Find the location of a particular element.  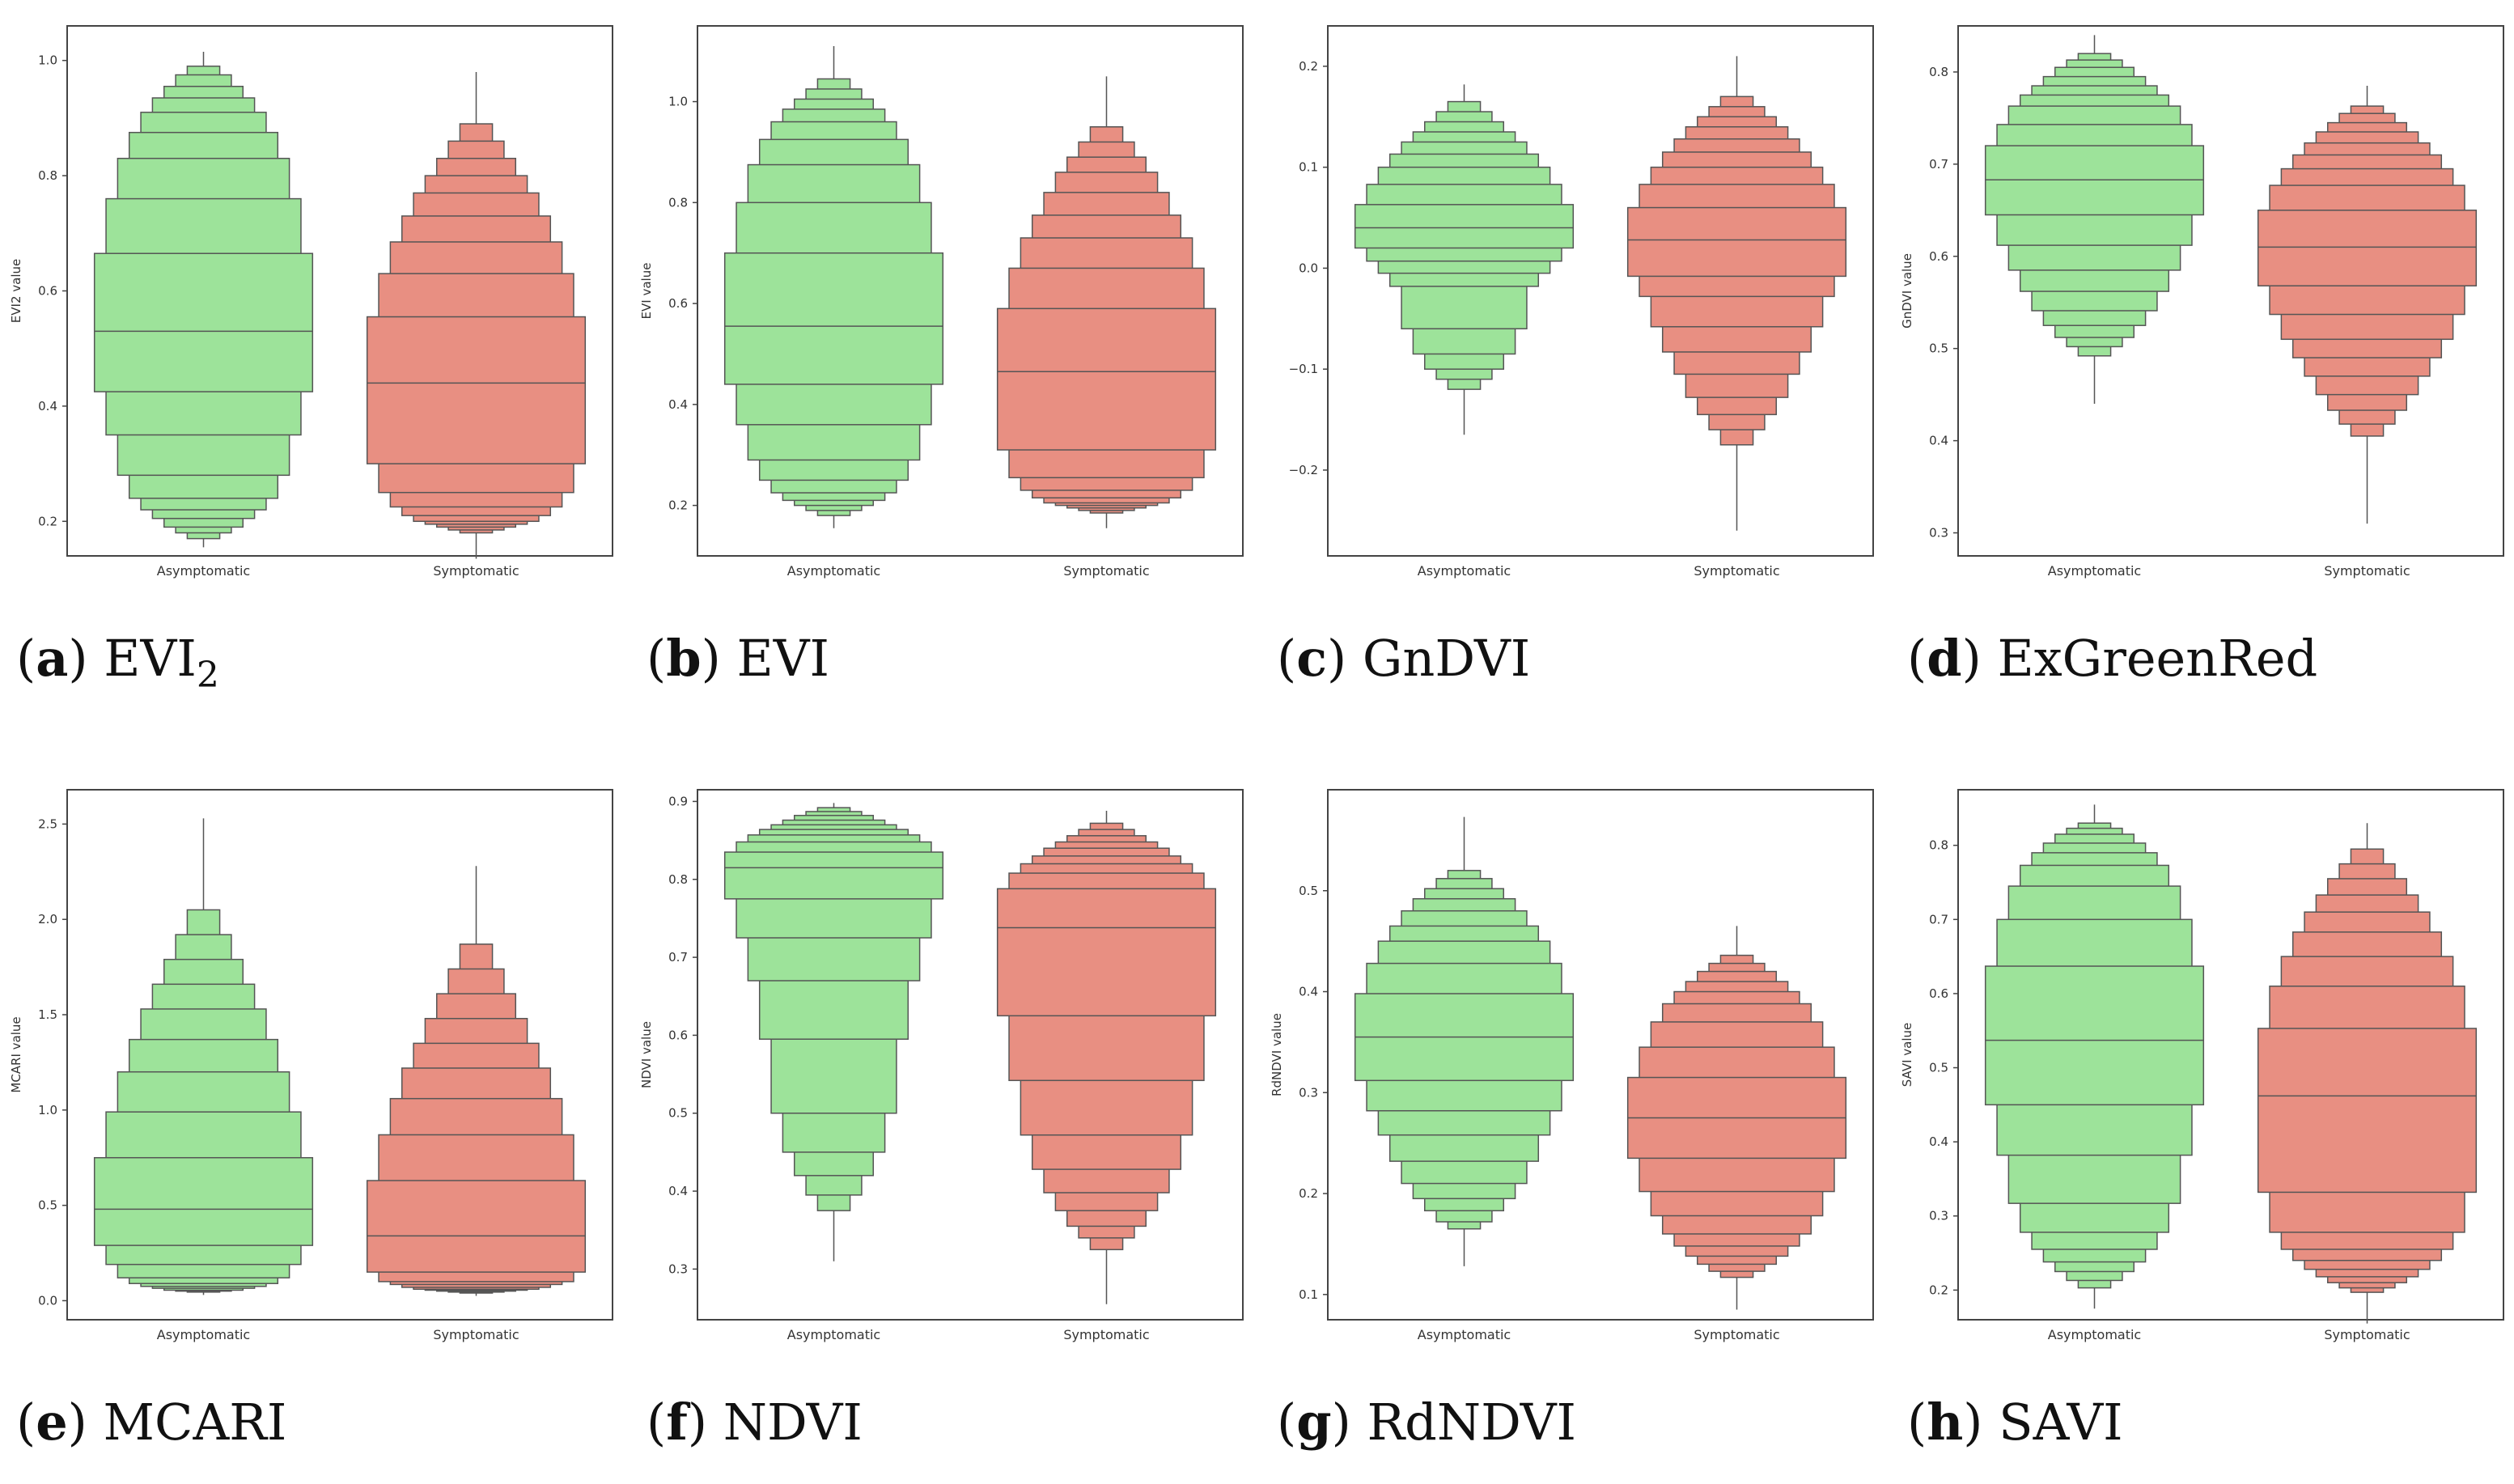

panel-caption: (c) GnDVI is located at coordinates (1403, 658).